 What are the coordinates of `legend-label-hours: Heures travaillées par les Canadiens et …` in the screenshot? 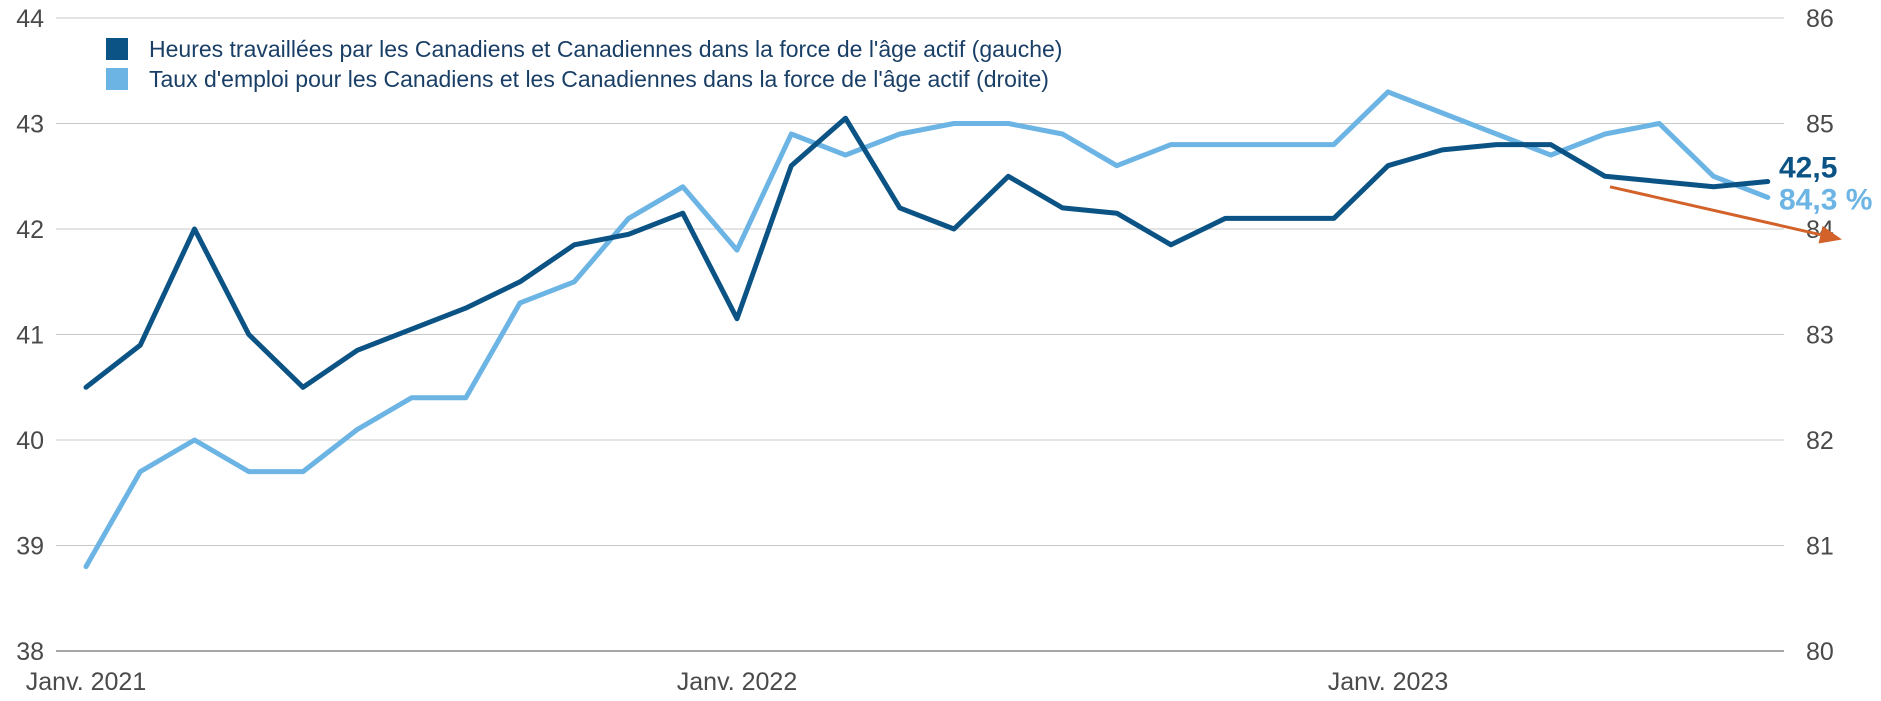 It's located at (605, 49).